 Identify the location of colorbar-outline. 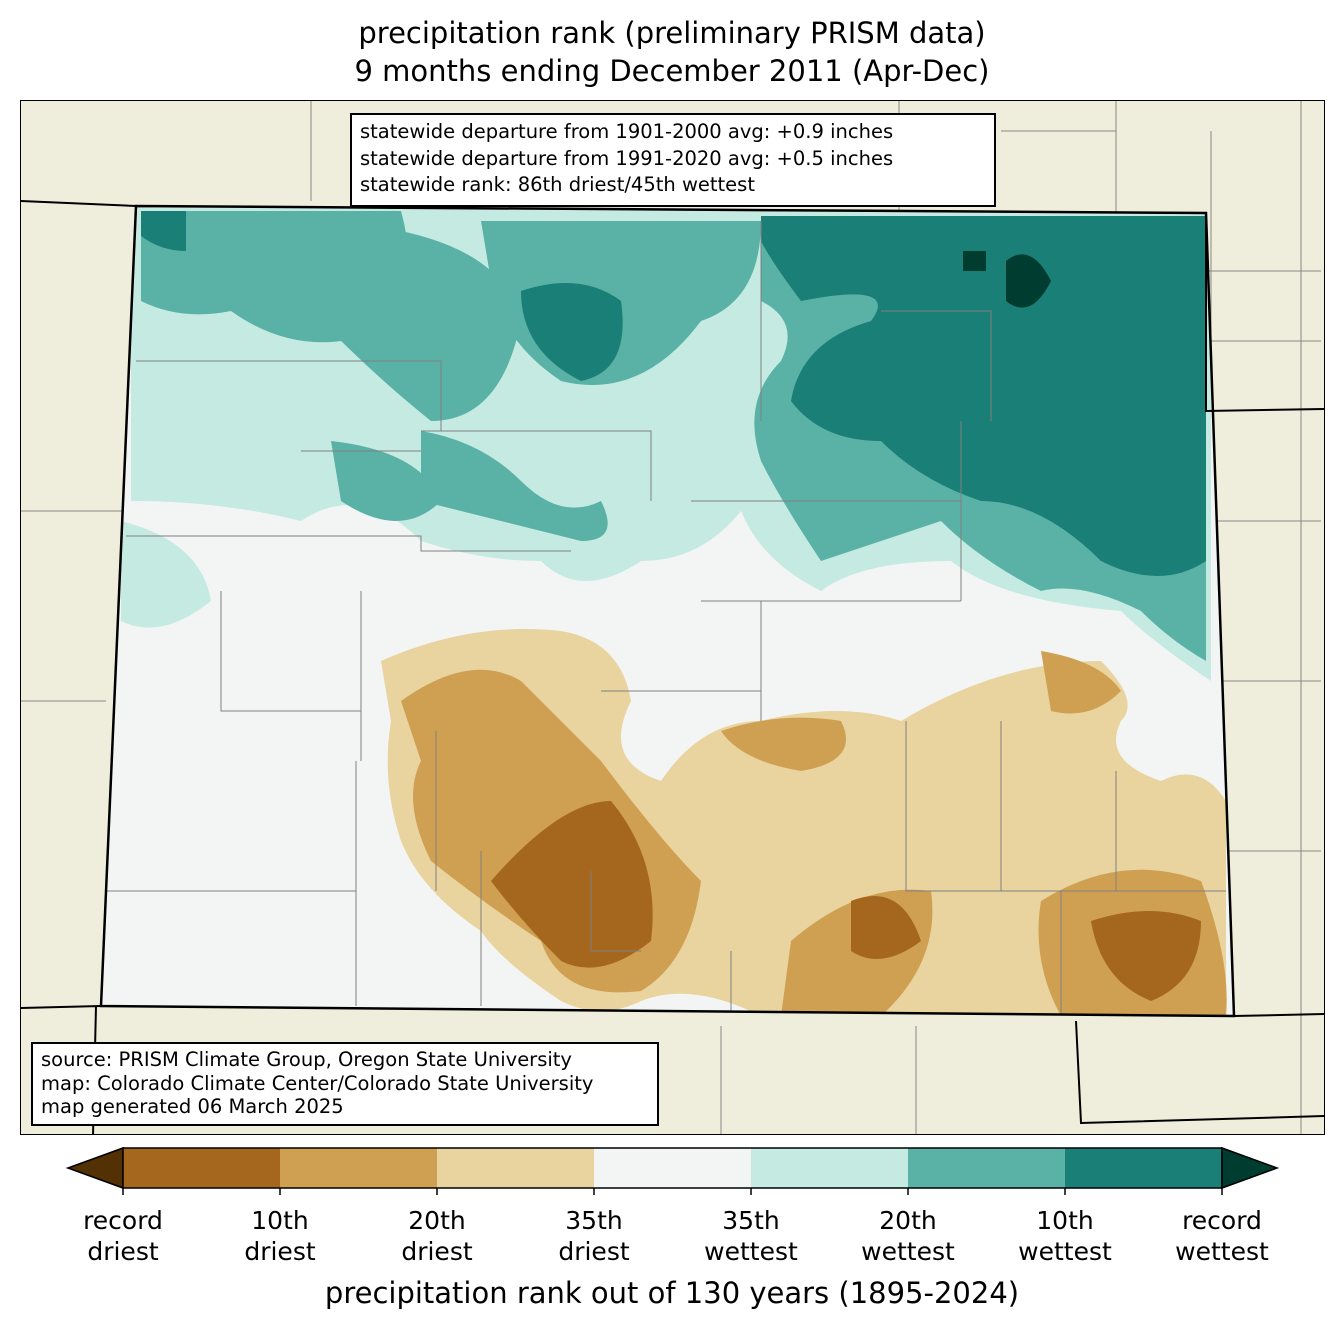
(672, 1168).